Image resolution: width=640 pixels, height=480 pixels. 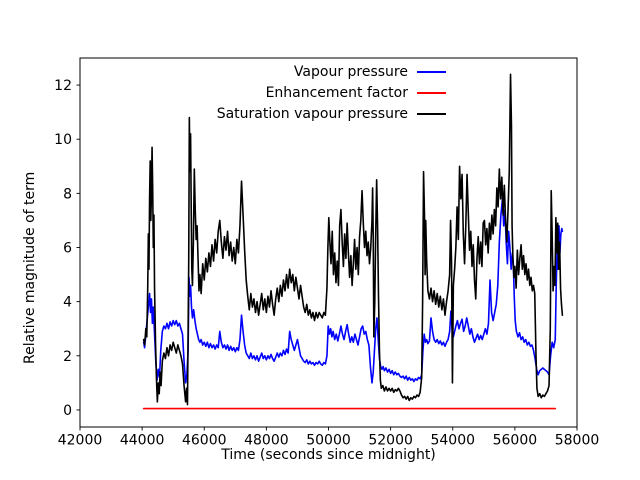 I want to click on legend-item-enhancement-factor: Enhancement factor, so click(x=331, y=92).